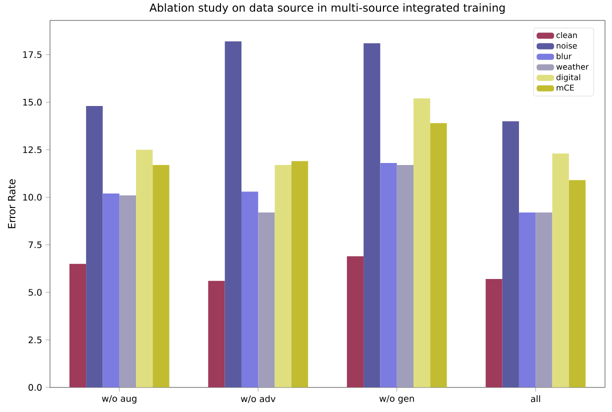  What do you see at coordinates (32, 54) in the screenshot?
I see `y-tick-label: 17.5` at bounding box center [32, 54].